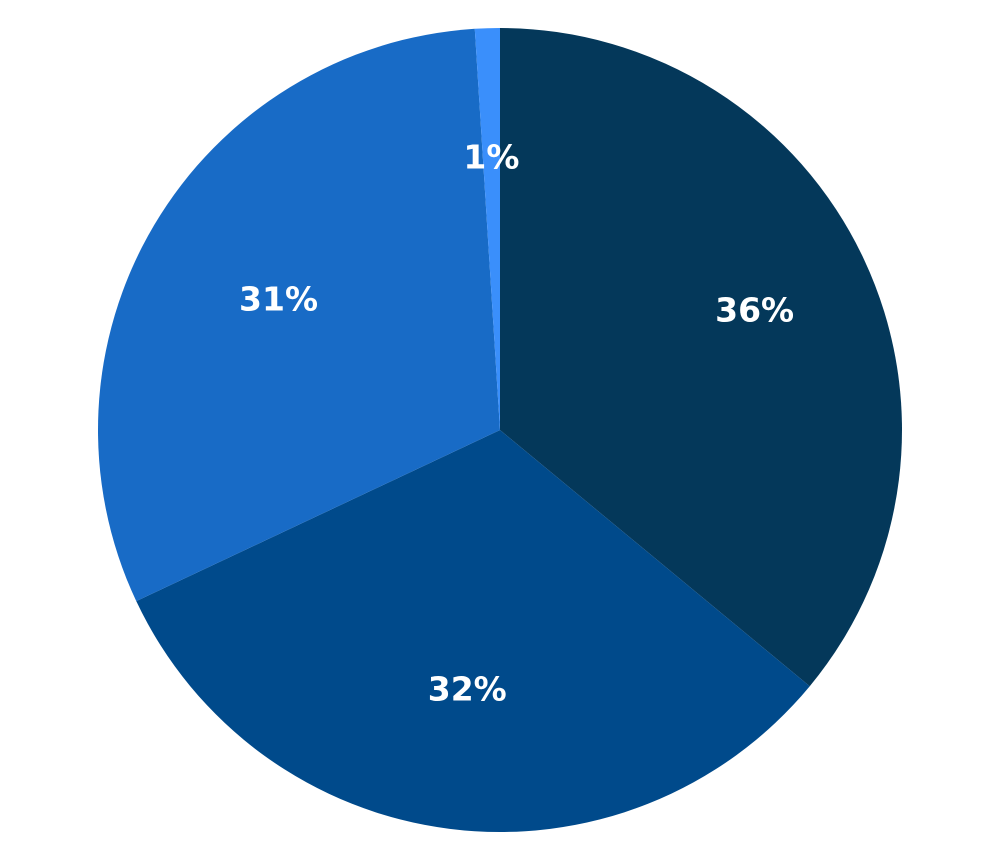  What do you see at coordinates (491, 156) in the screenshot?
I see `pie-slice-label-3: 1%` at bounding box center [491, 156].